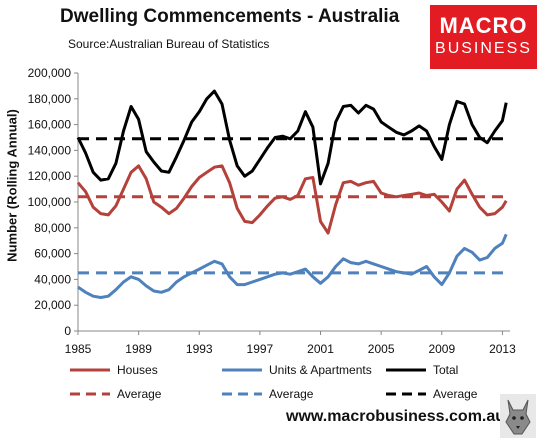  What do you see at coordinates (52, 279) in the screenshot?
I see `y-tick-label: 40,000` at bounding box center [52, 279].